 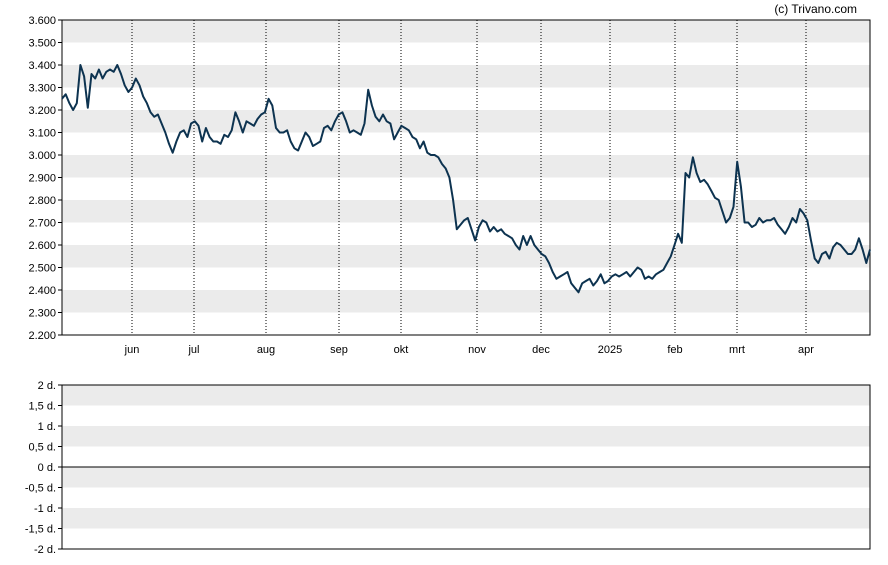 I want to click on y-tick-label: 0 d., so click(x=47, y=468).